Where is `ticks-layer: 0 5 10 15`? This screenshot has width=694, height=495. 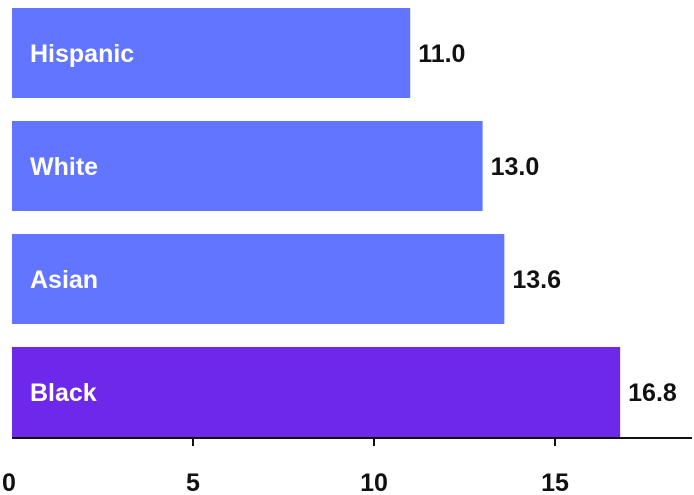
ticks-layer: 0 5 10 15 is located at coordinates (285, 466).